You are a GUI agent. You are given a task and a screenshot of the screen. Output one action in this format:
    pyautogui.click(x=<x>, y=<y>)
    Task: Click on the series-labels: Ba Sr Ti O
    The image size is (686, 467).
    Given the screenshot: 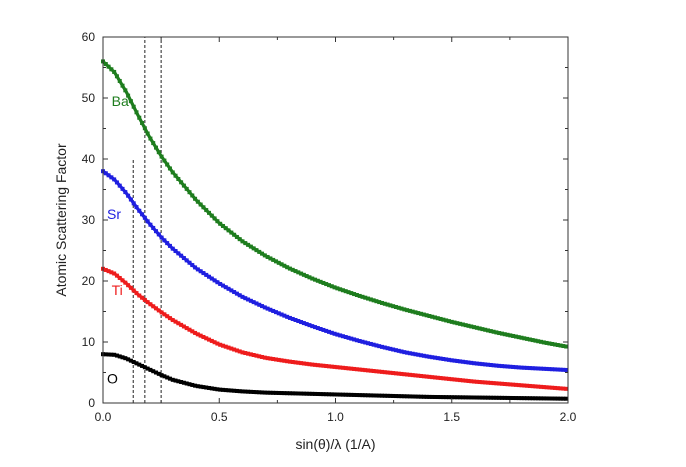 What is the action you would take?
    pyautogui.click(x=118, y=240)
    